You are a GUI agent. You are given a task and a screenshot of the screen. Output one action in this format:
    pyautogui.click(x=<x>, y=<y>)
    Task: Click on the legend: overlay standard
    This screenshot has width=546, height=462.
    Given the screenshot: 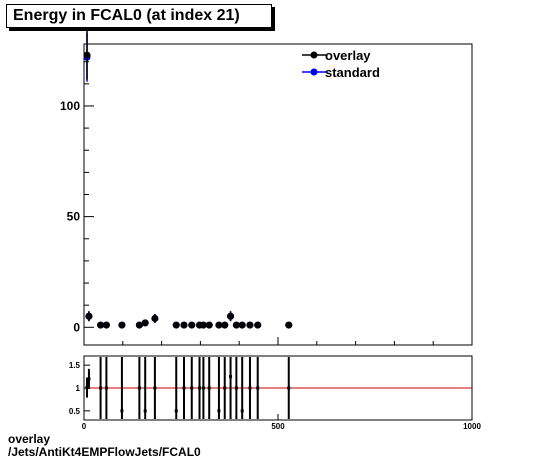 What is the action you would take?
    pyautogui.click(x=341, y=64)
    